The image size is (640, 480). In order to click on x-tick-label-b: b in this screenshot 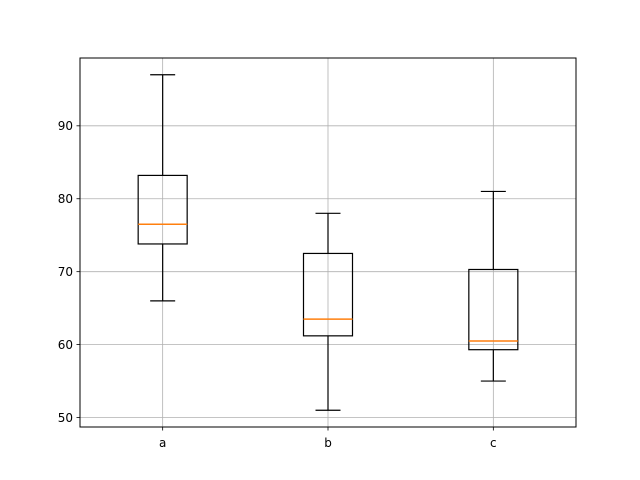, I will do `click(328, 443)`.